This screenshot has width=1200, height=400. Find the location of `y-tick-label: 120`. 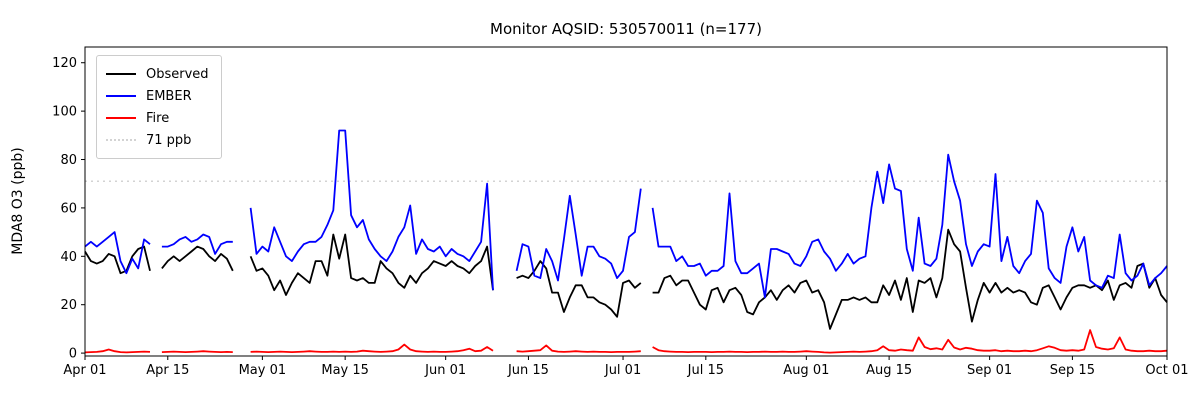

y-tick-label: 120 is located at coordinates (64, 63).